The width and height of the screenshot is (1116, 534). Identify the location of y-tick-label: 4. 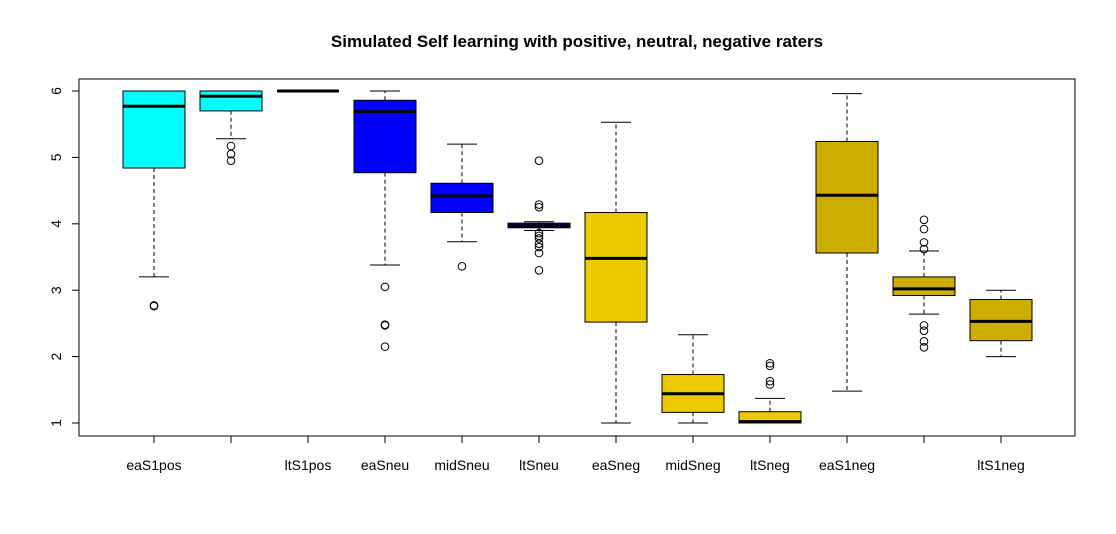
(56, 224).